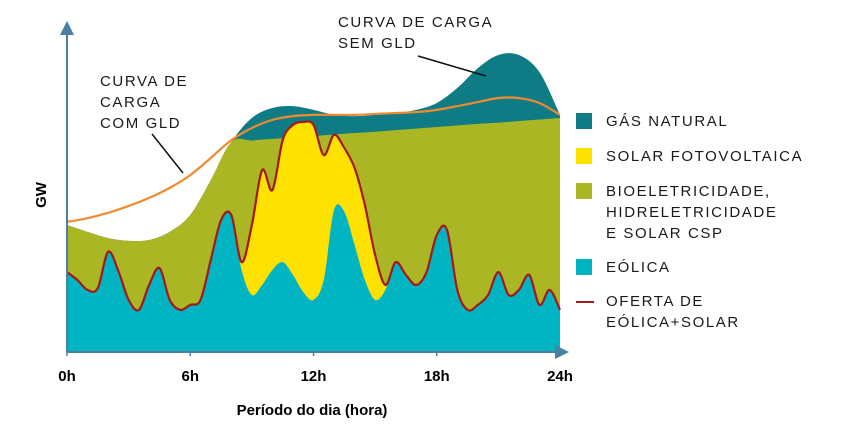 The height and width of the screenshot is (426, 858). Describe the element at coordinates (667, 121) in the screenshot. I see `legend-label: GÁS NATURAL` at that location.